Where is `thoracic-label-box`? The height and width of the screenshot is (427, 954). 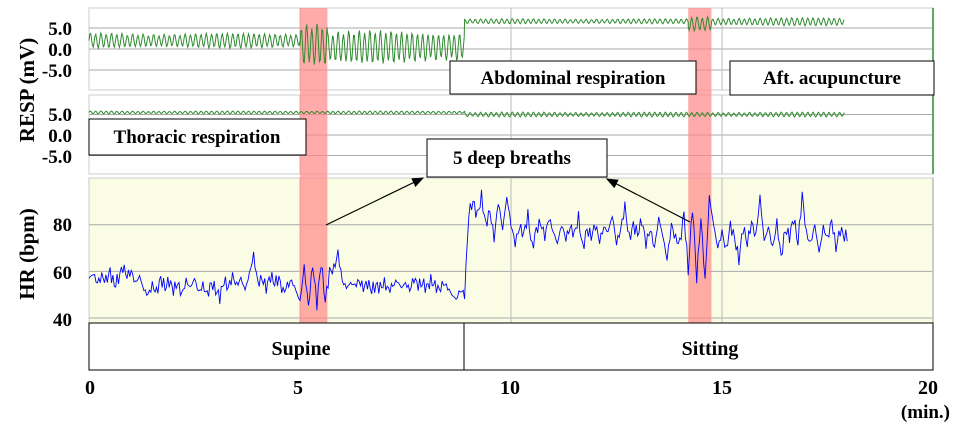
thoracic-label-box is located at coordinates (197, 137).